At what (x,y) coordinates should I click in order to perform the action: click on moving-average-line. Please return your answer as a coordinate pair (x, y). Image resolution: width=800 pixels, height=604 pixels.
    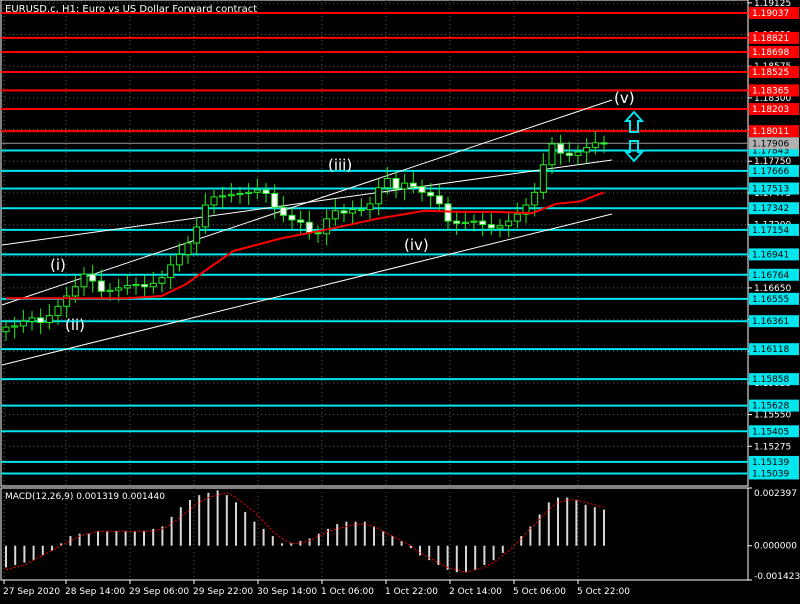
    Looking at the image, I should click on (305, 245).